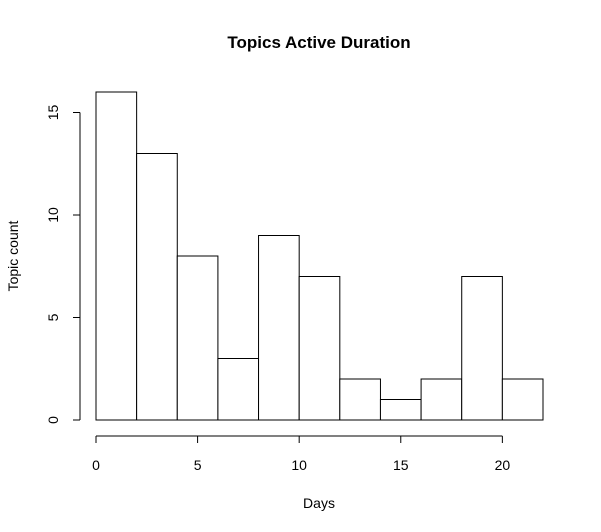 The height and width of the screenshot is (532, 601). What do you see at coordinates (63, 264) in the screenshot?
I see `y-axis: 0 5 10 15` at bounding box center [63, 264].